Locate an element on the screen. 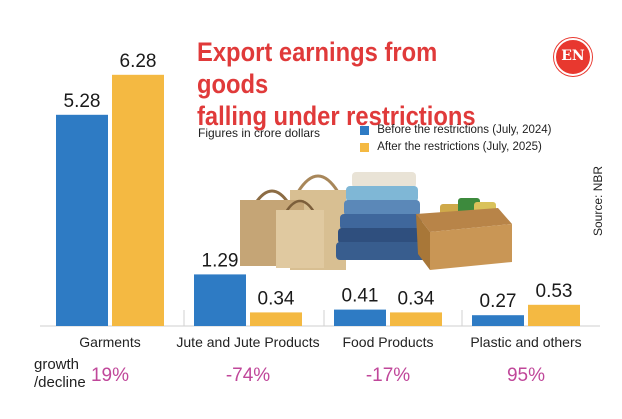 The image size is (622, 419). legend-item-before: Before the restrictions (July, 2024) is located at coordinates (460, 132).